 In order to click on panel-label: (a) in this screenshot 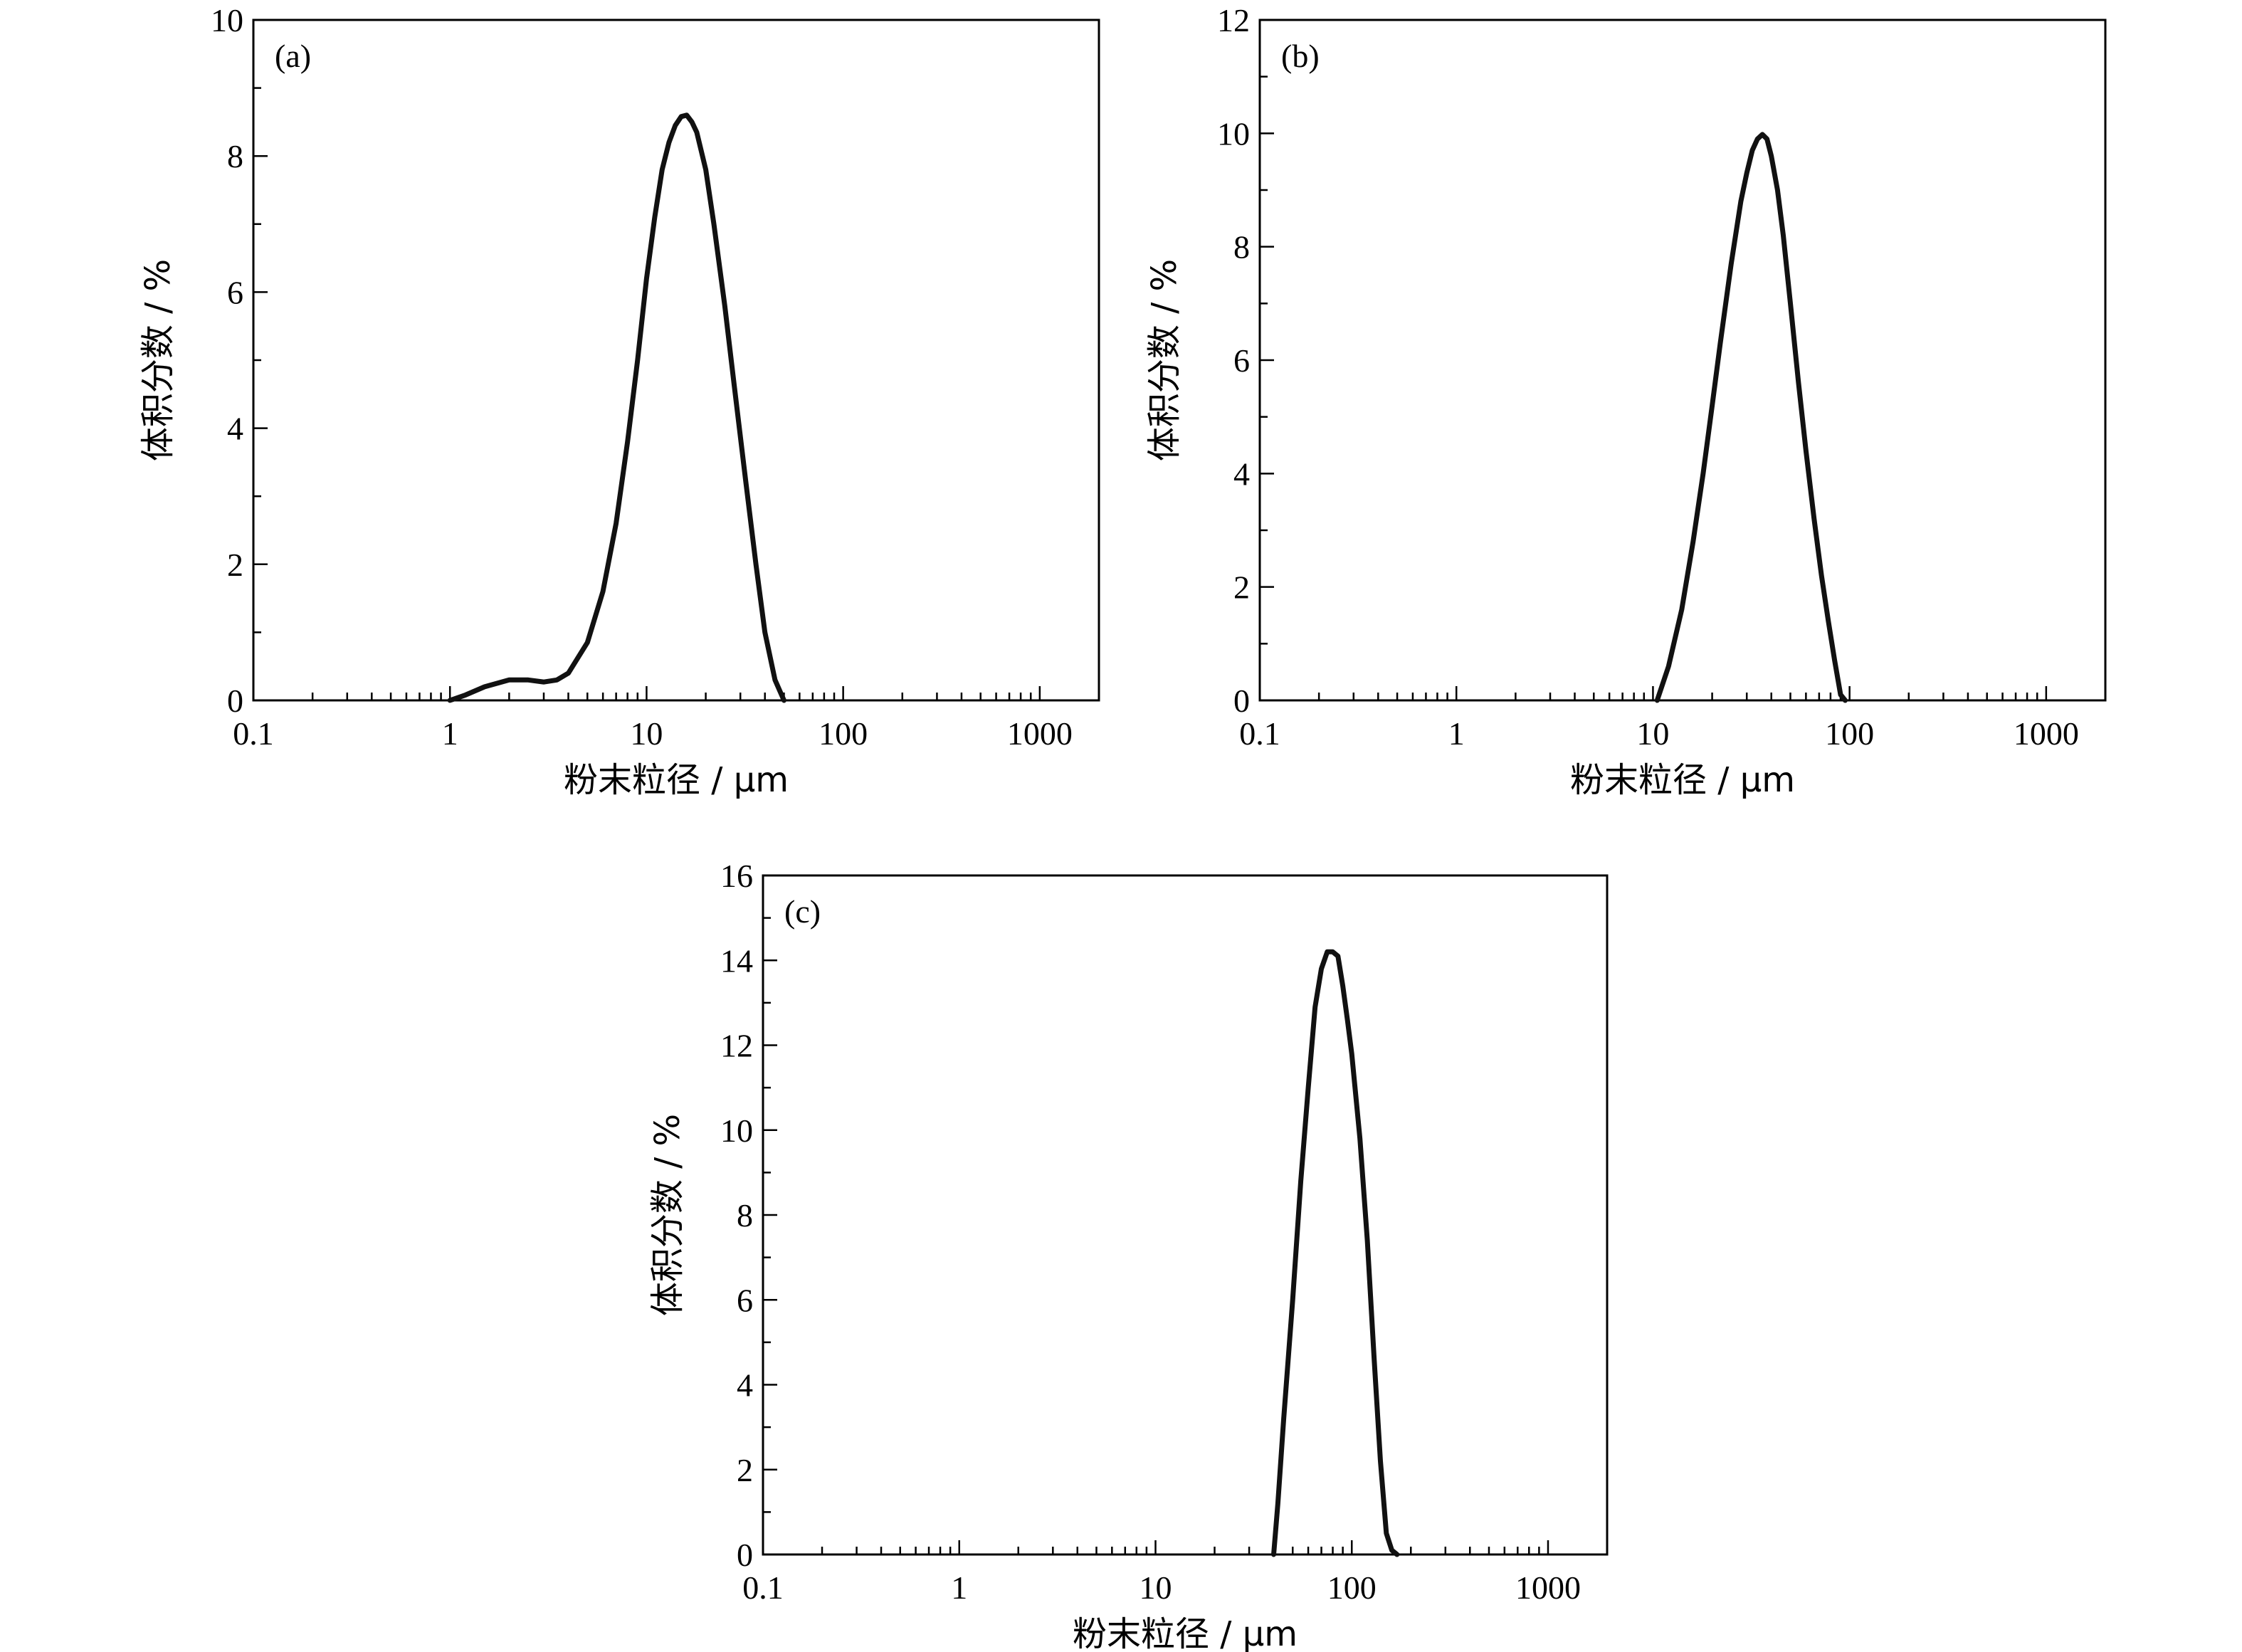, I will do `click(293, 56)`.